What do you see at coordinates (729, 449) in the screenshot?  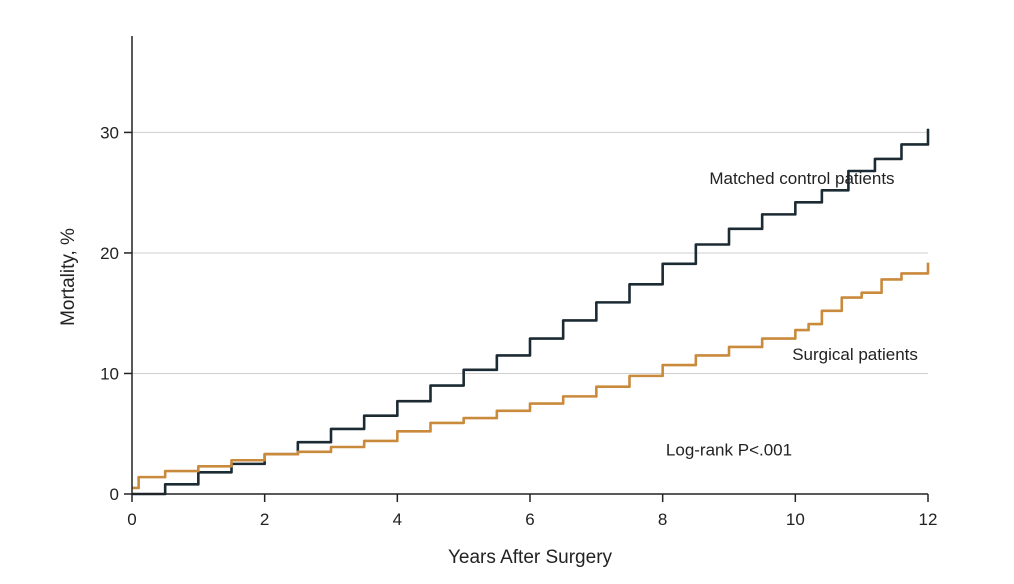 I see `annotation-2: Log-rank P<.001` at bounding box center [729, 449].